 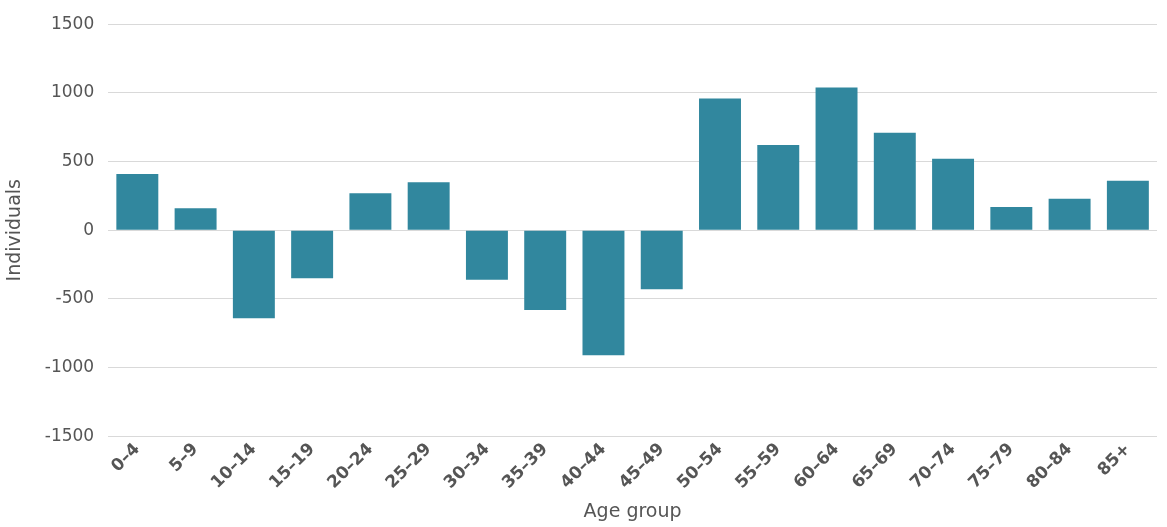 What do you see at coordinates (632, 509) in the screenshot?
I see `x-axis-title: Age group` at bounding box center [632, 509].